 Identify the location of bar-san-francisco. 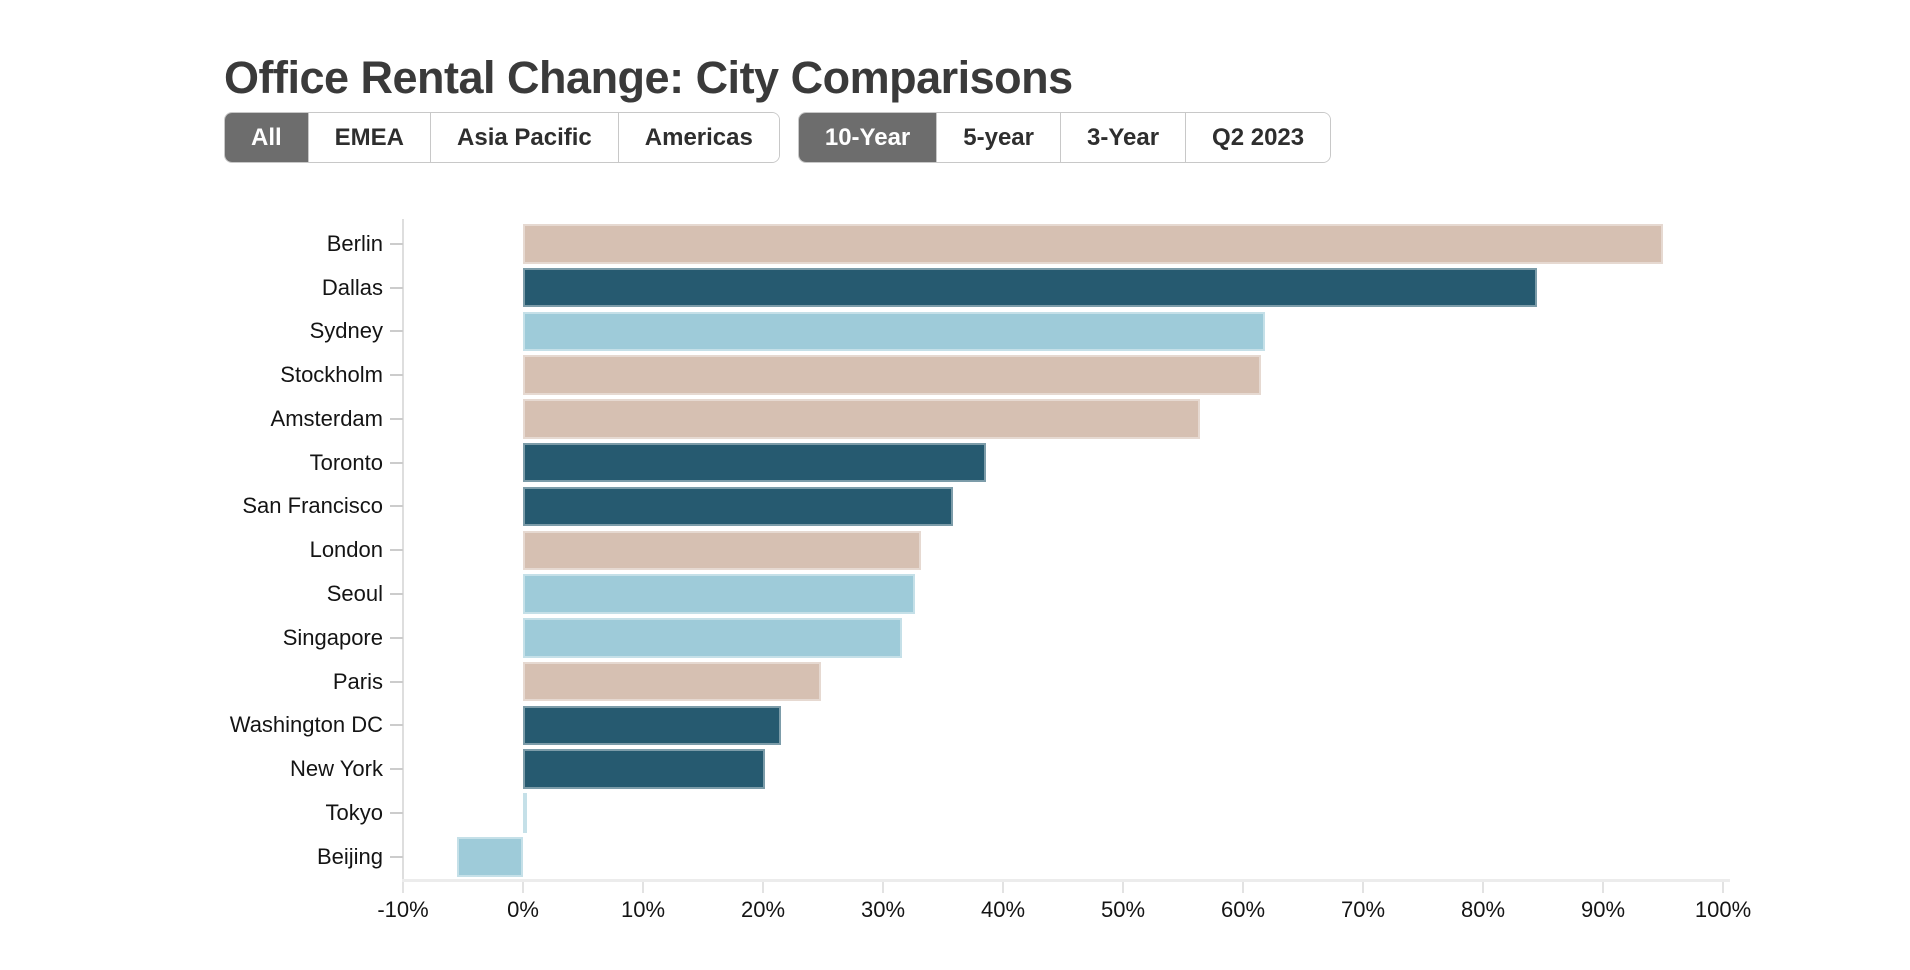
(738, 506).